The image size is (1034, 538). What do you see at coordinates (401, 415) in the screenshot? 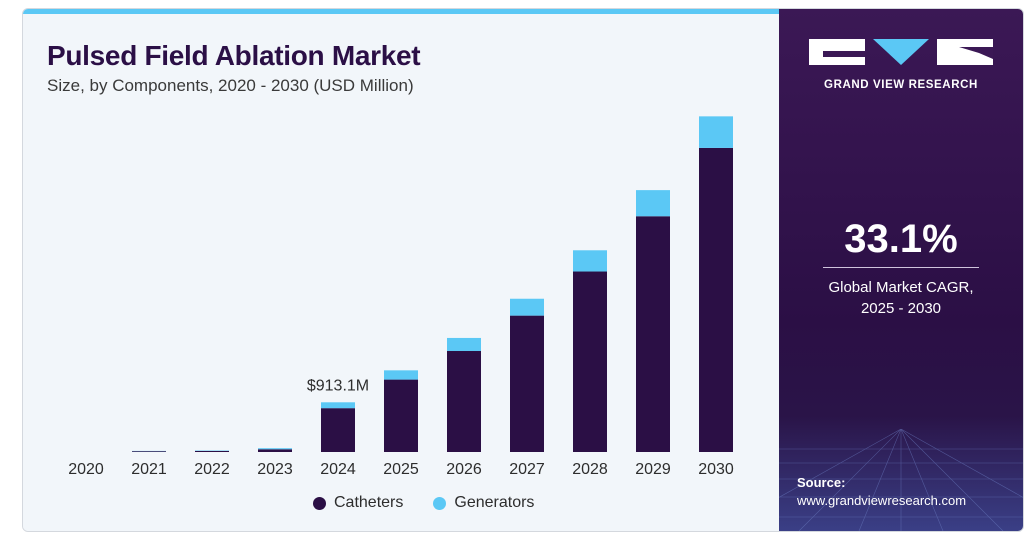
I see `bar-catheters-2025` at bounding box center [401, 415].